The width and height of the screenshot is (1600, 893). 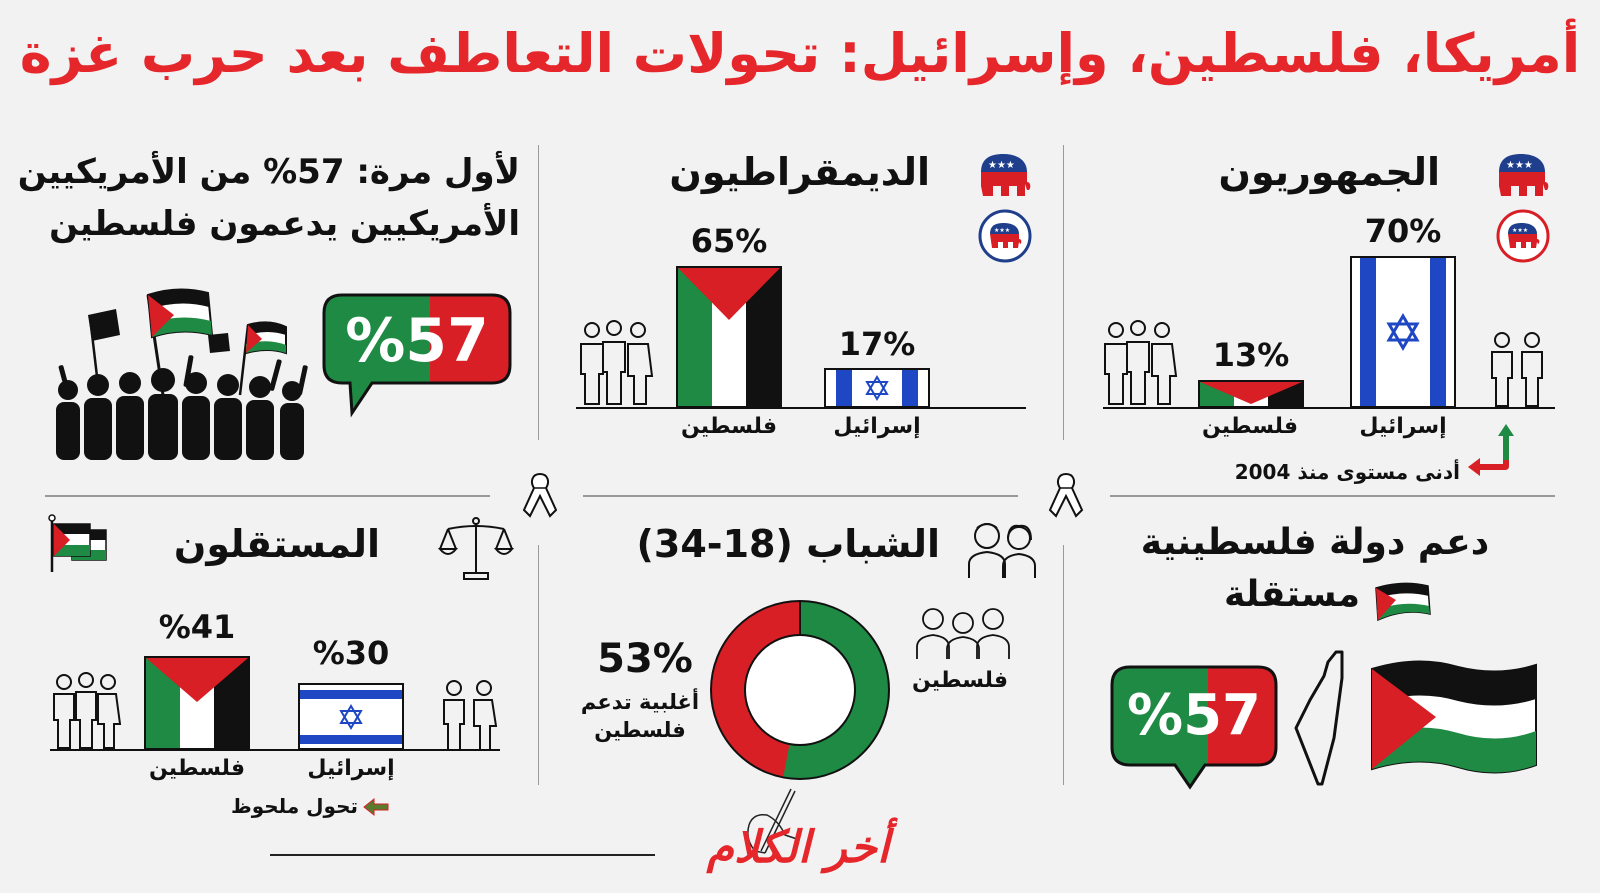 I want to click on palestine-map-icon, so click(x=1319, y=718).